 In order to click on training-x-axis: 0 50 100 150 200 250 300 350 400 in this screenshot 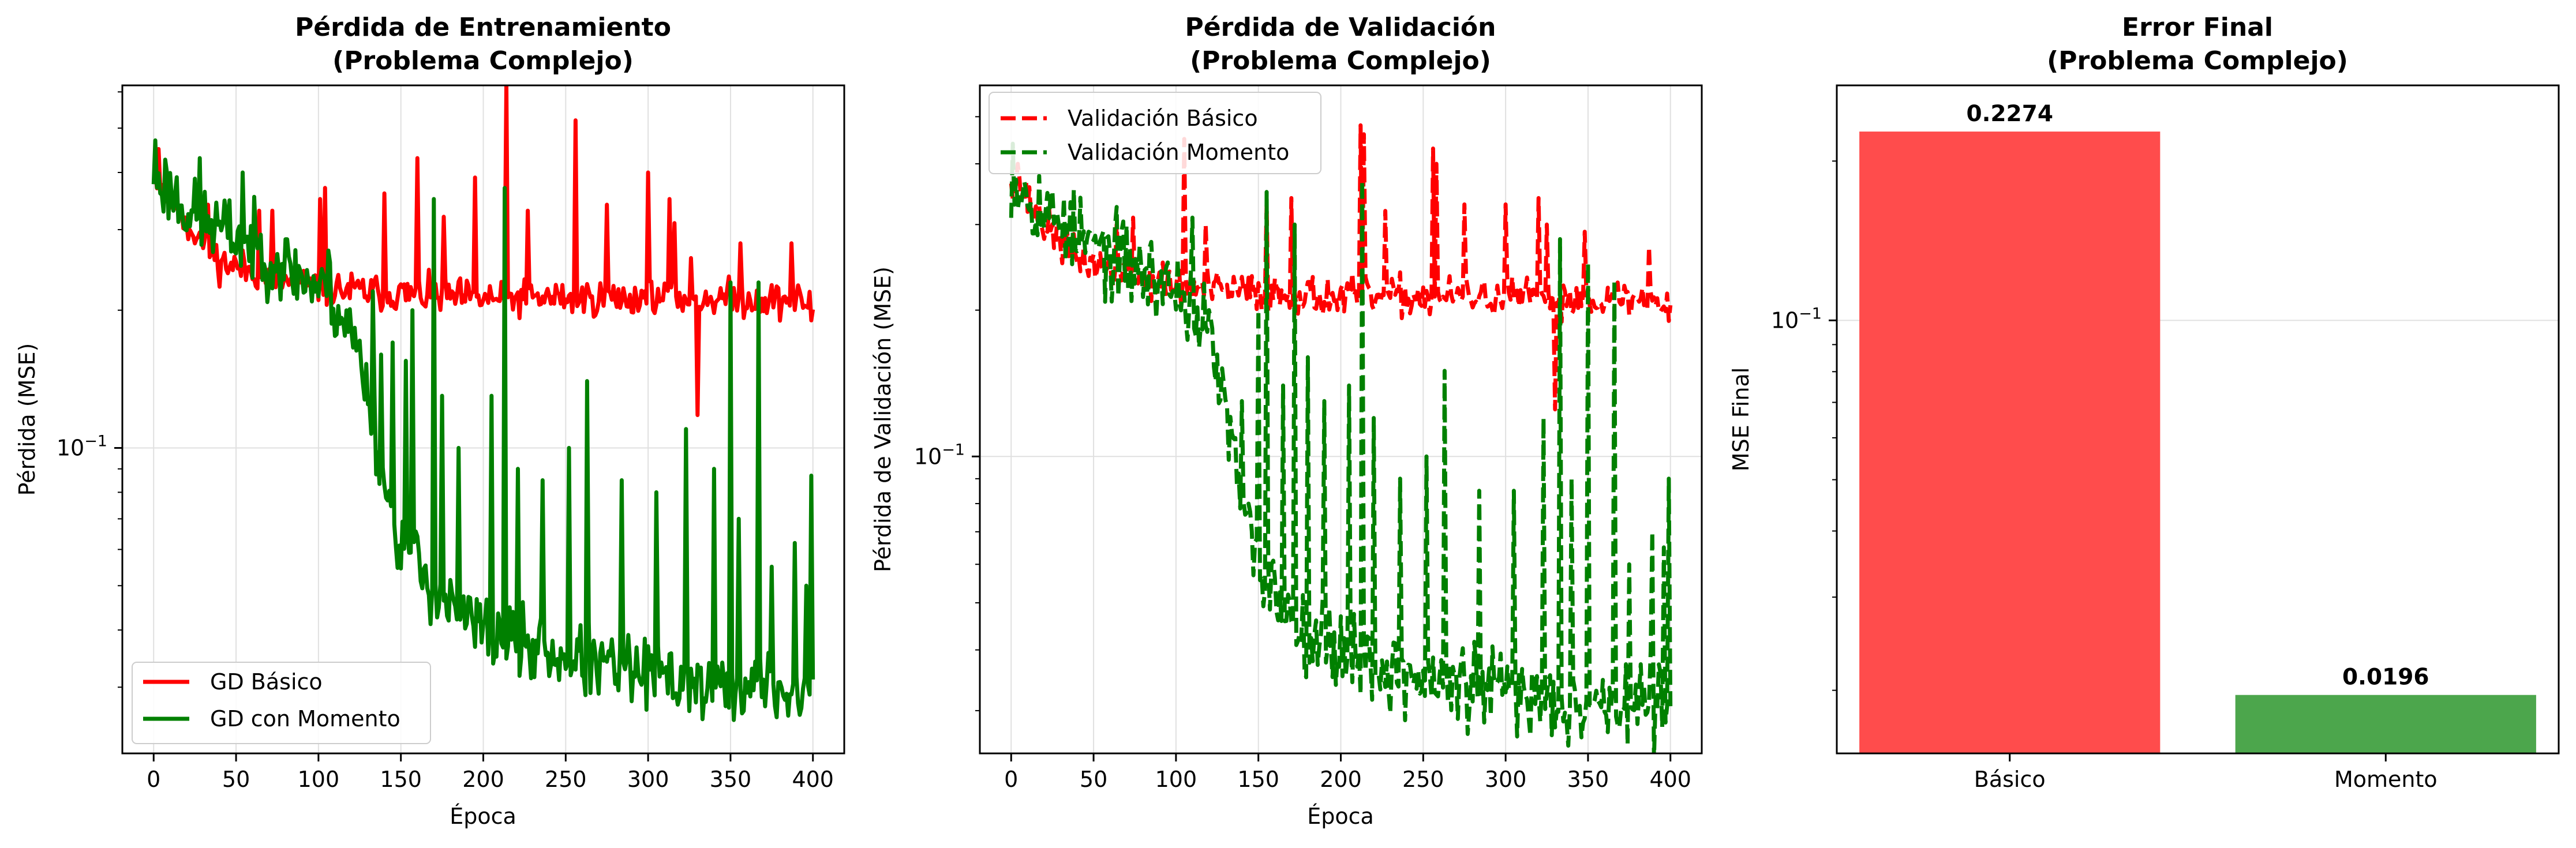, I will do `click(490, 772)`.